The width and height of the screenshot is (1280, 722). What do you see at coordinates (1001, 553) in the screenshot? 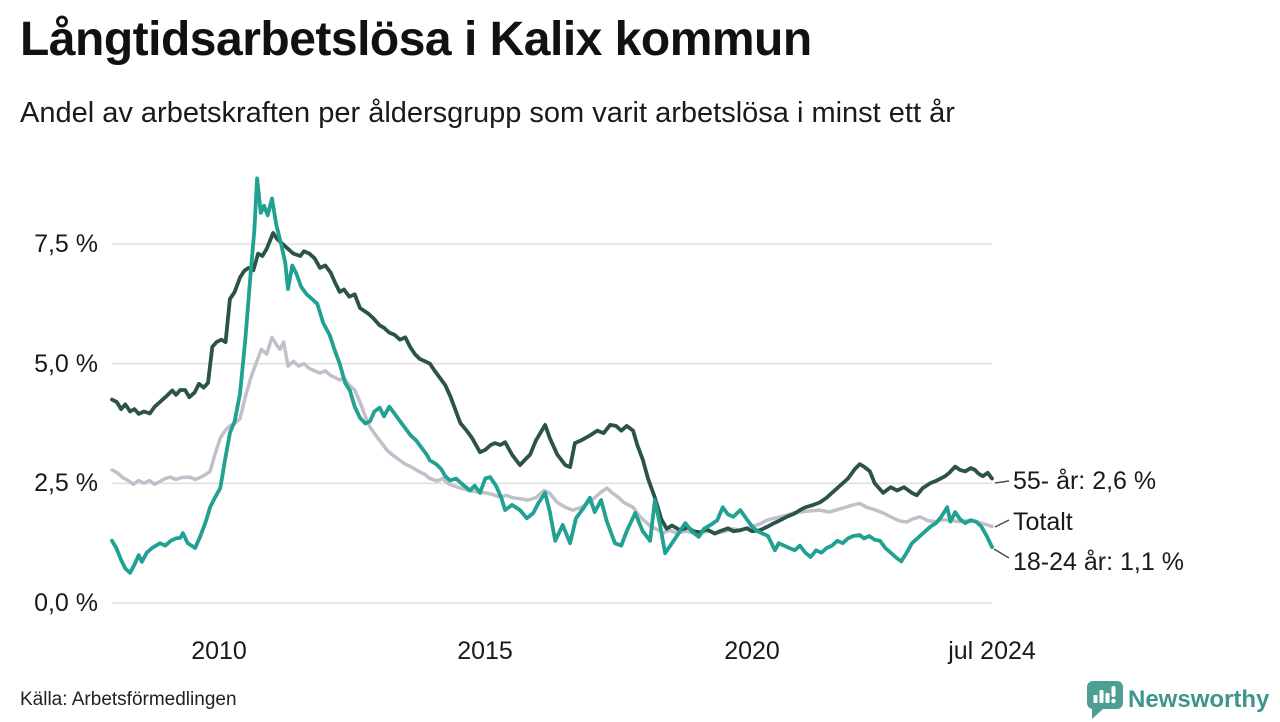
I see `label-connector-18-24-ar` at bounding box center [1001, 553].